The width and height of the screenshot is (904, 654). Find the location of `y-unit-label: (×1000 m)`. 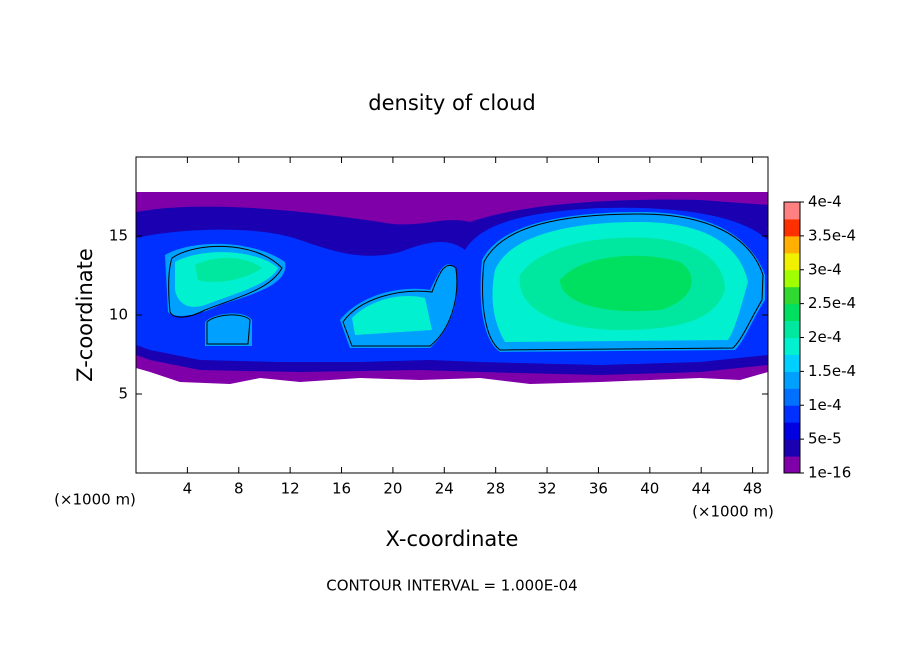

y-unit-label: (×1000 m) is located at coordinates (733, 512).